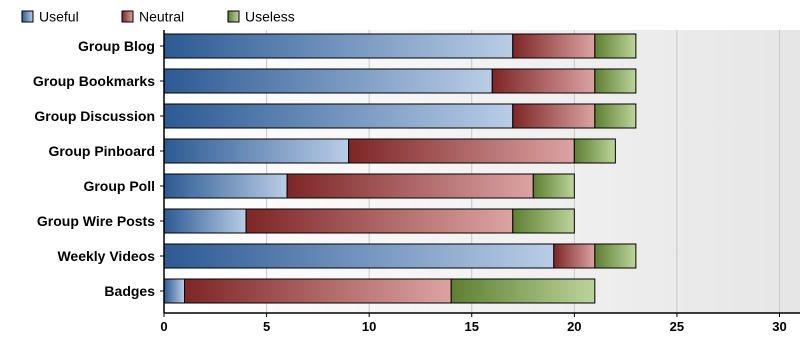 This screenshot has height=337, width=801. I want to click on legend: Useful Neutral Useless, so click(158, 17).